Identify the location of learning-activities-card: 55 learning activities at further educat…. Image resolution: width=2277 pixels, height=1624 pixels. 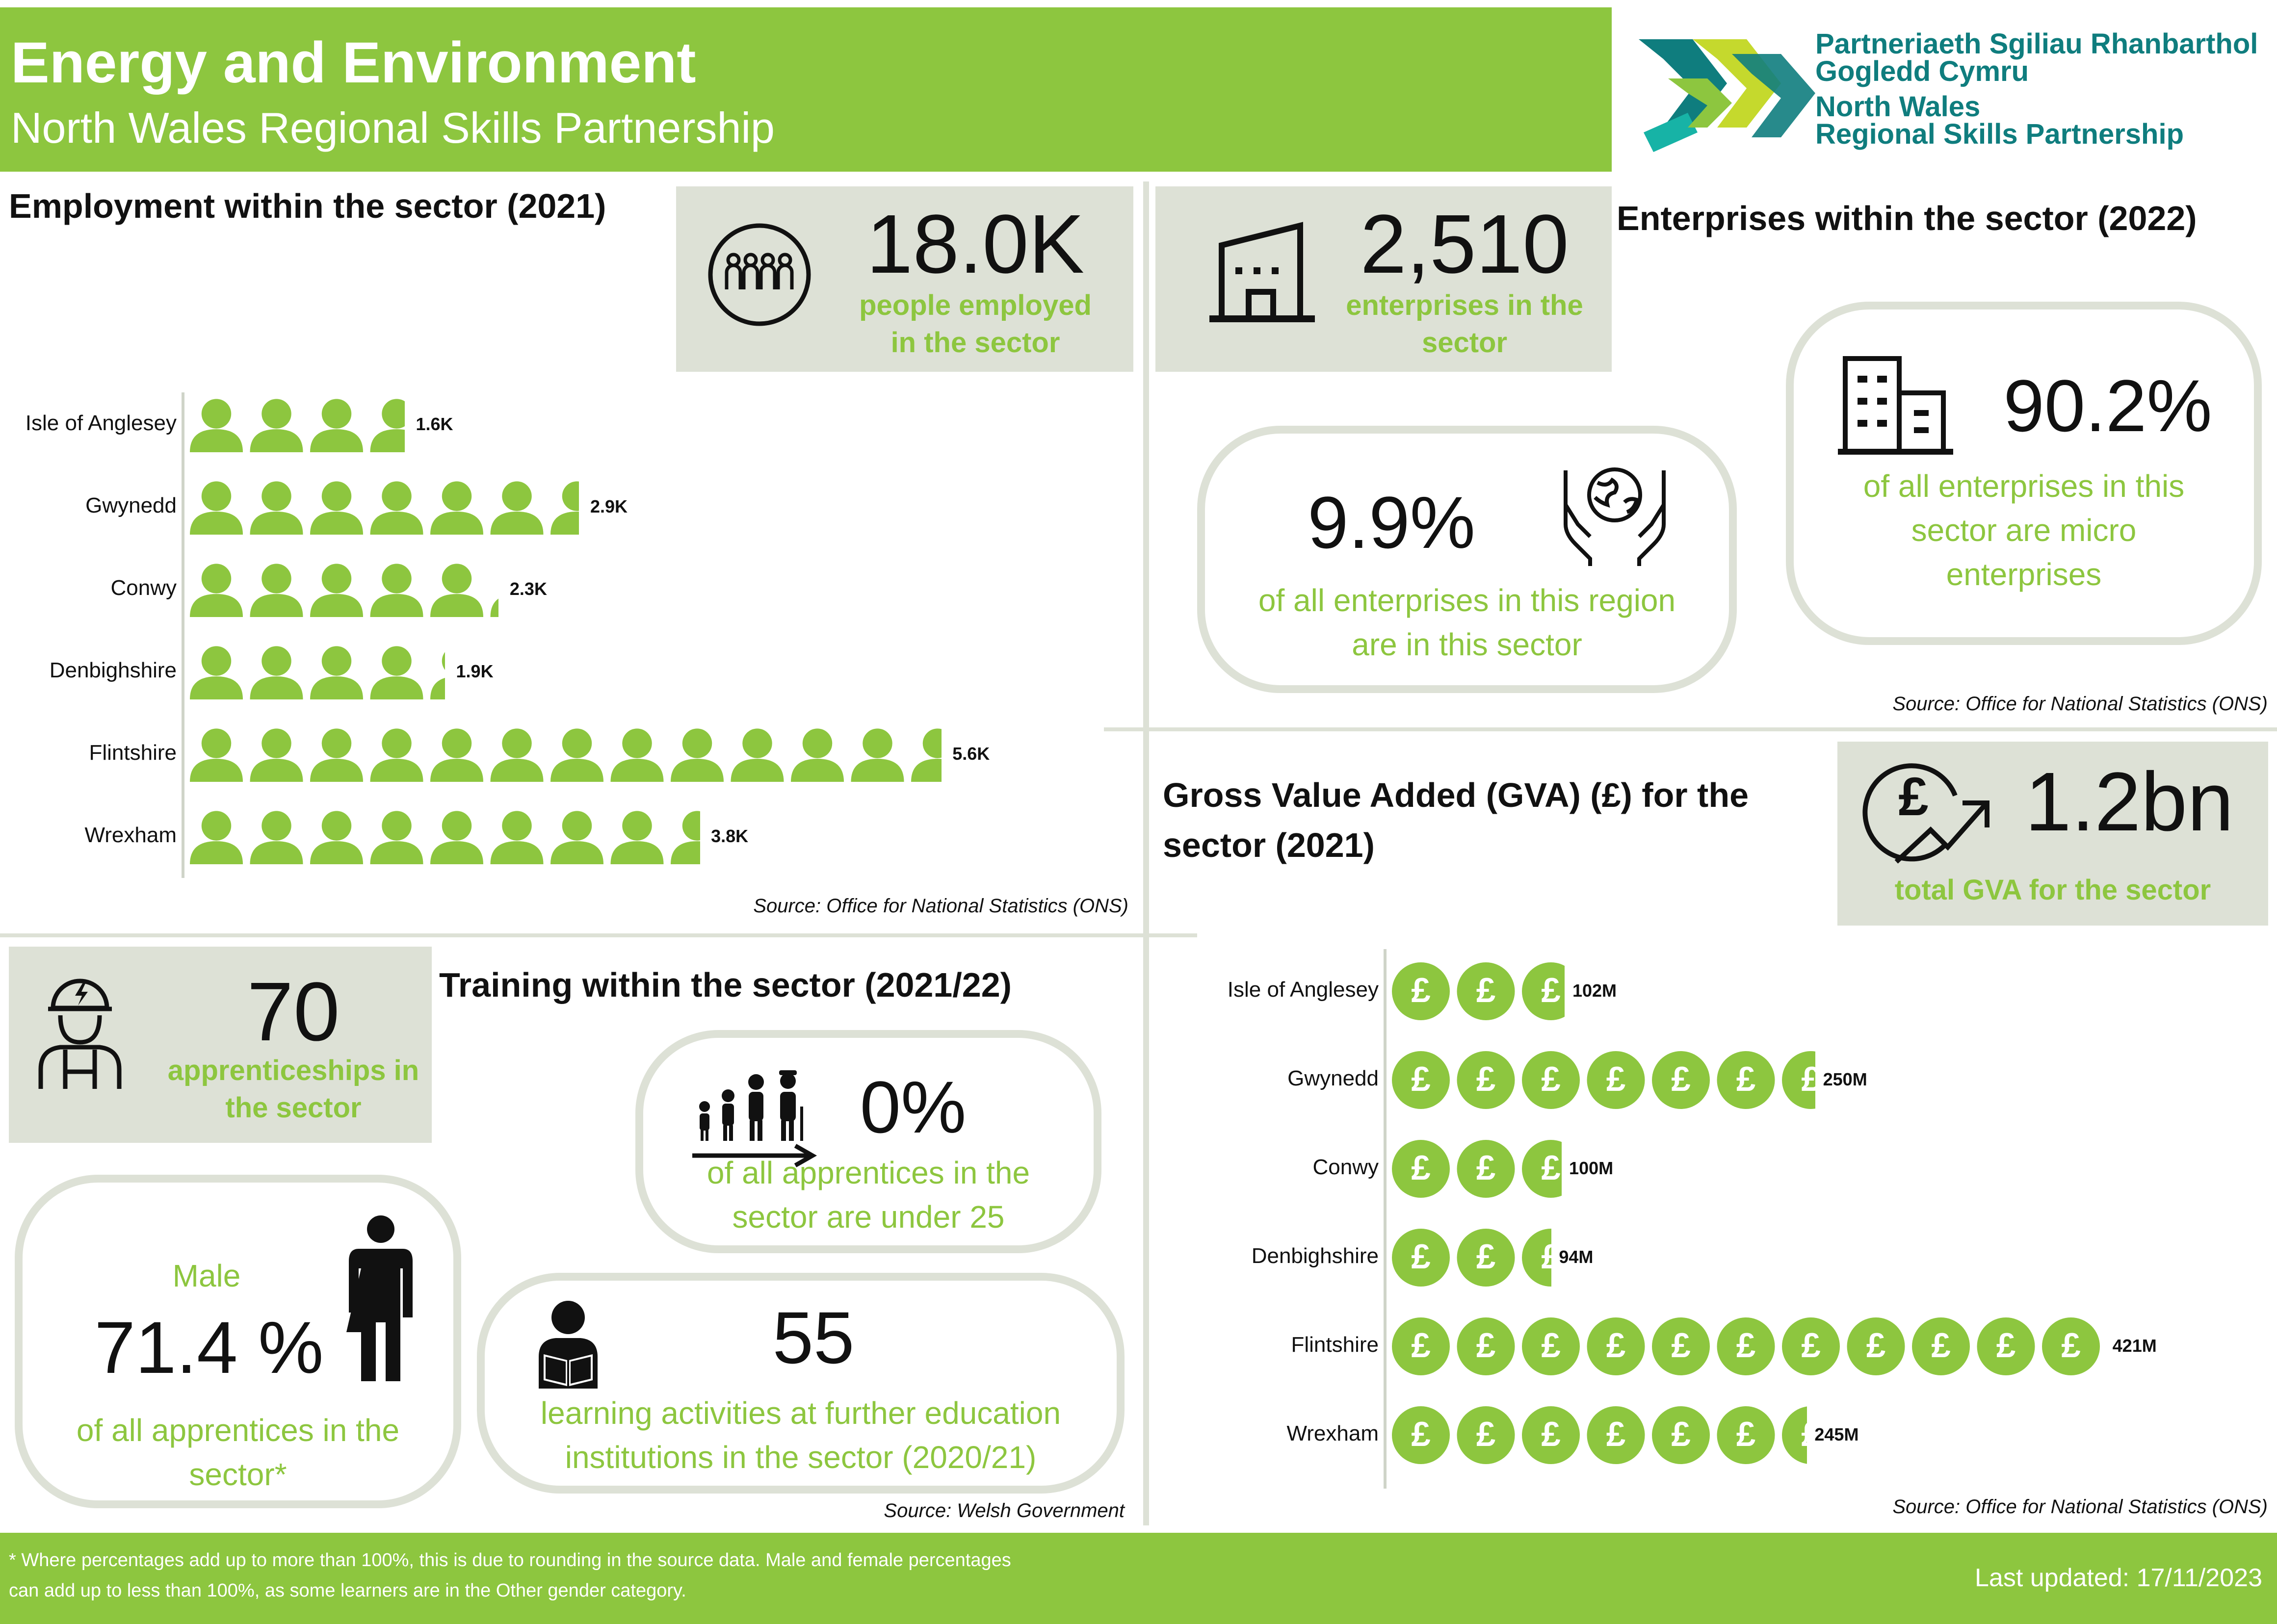
(801, 1383).